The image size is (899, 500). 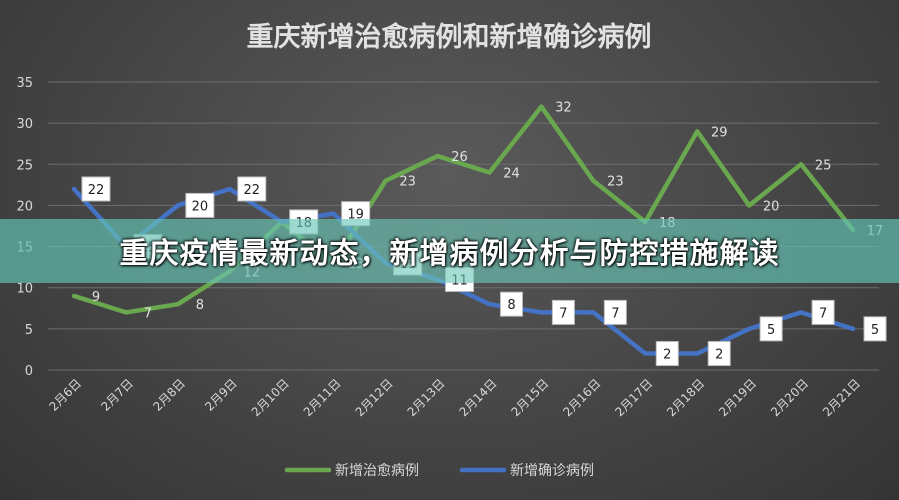 I want to click on data-label-cured: 9, so click(x=96, y=297).